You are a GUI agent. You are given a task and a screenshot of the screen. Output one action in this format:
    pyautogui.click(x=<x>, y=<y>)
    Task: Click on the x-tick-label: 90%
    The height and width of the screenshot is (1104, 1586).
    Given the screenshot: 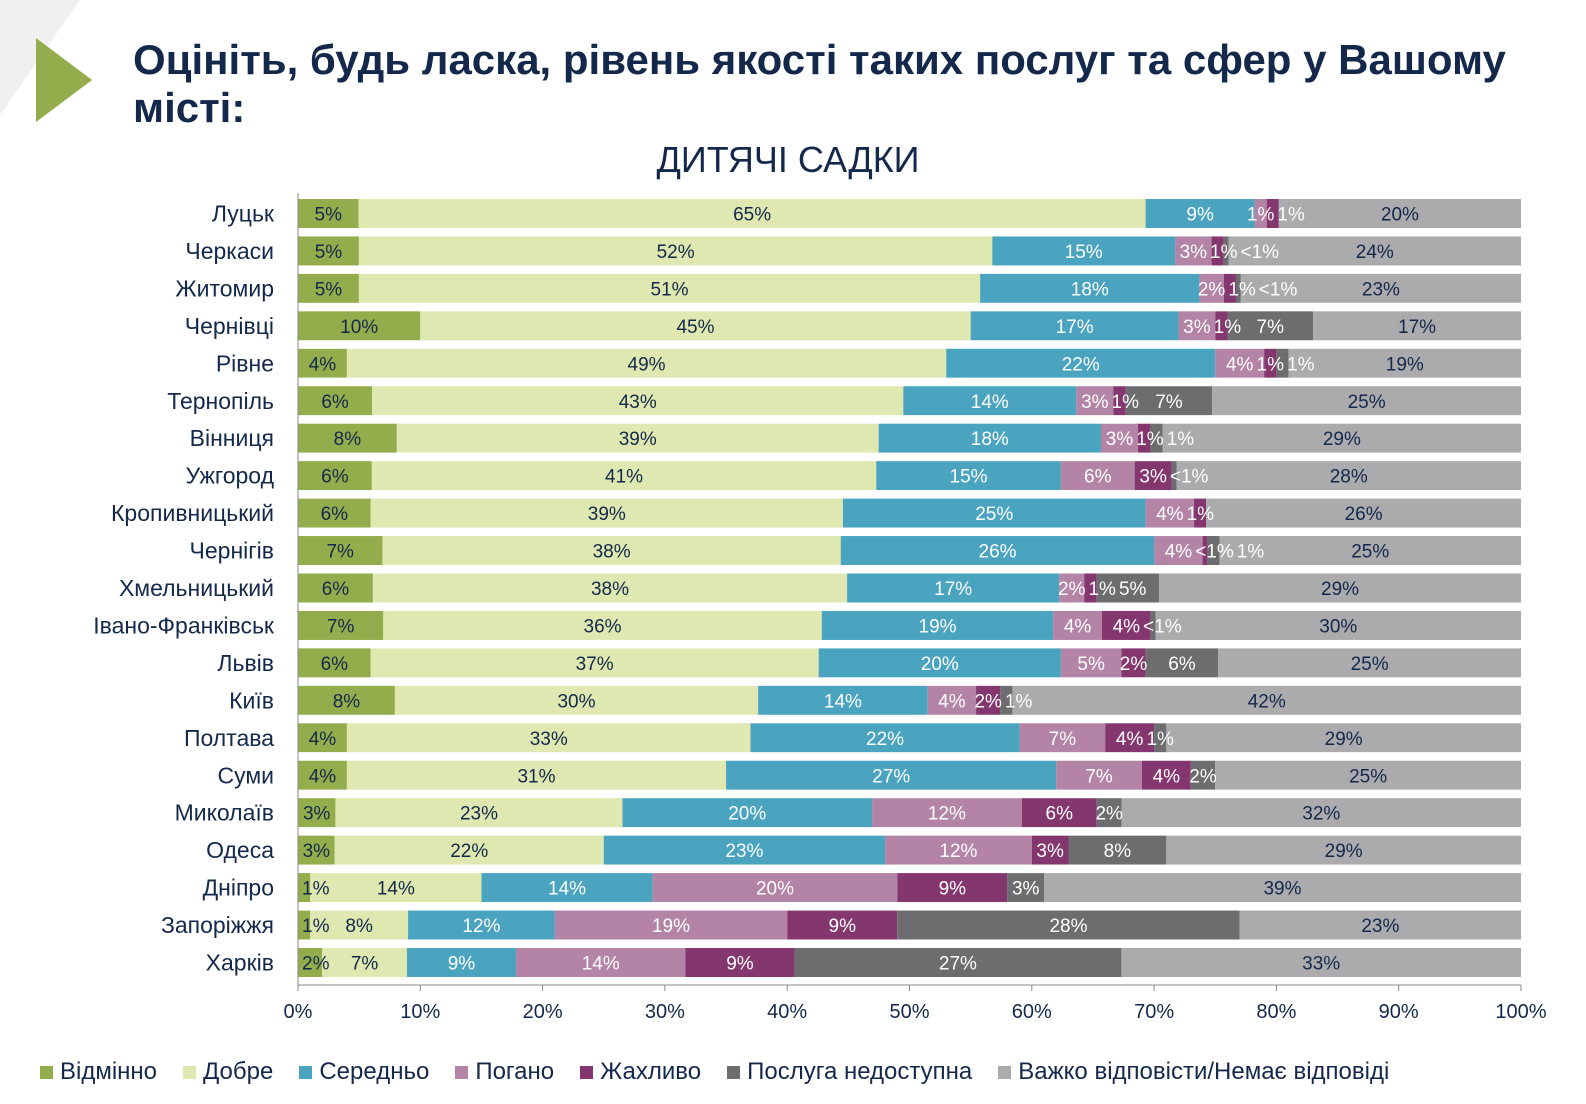 What is the action you would take?
    pyautogui.click(x=1399, y=1012)
    